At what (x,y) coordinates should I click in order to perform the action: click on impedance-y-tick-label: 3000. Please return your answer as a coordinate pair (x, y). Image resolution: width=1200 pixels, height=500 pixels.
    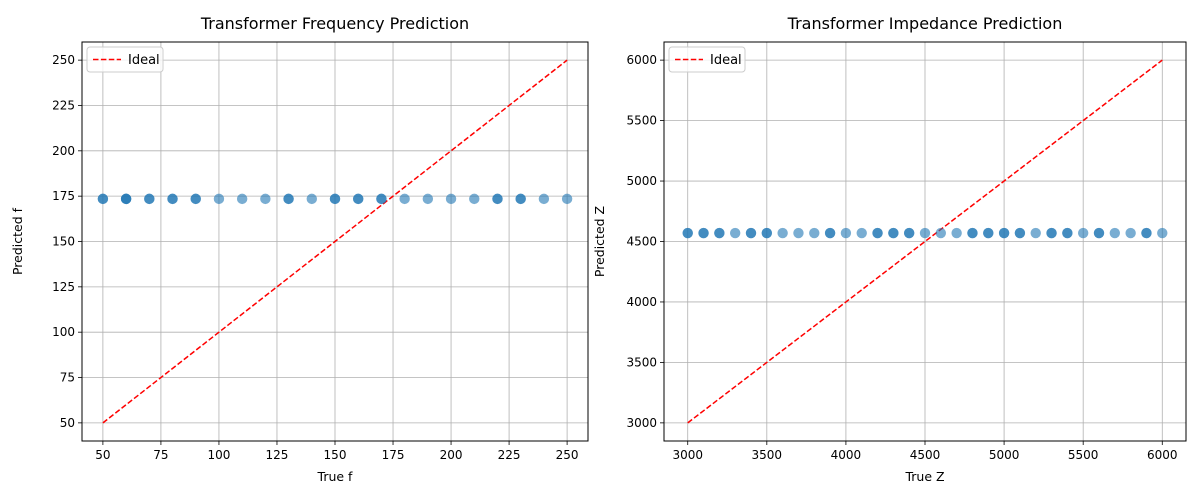
    Looking at the image, I should click on (641, 423).